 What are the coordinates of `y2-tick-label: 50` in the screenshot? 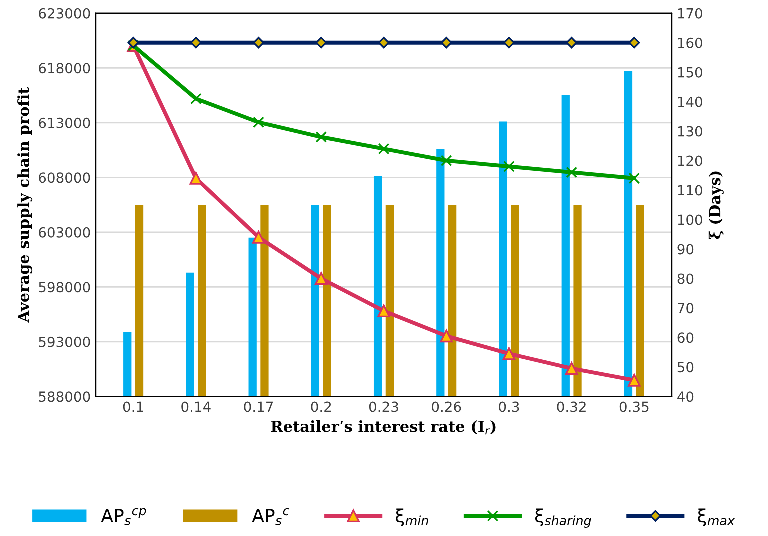 It's located at (686, 367).